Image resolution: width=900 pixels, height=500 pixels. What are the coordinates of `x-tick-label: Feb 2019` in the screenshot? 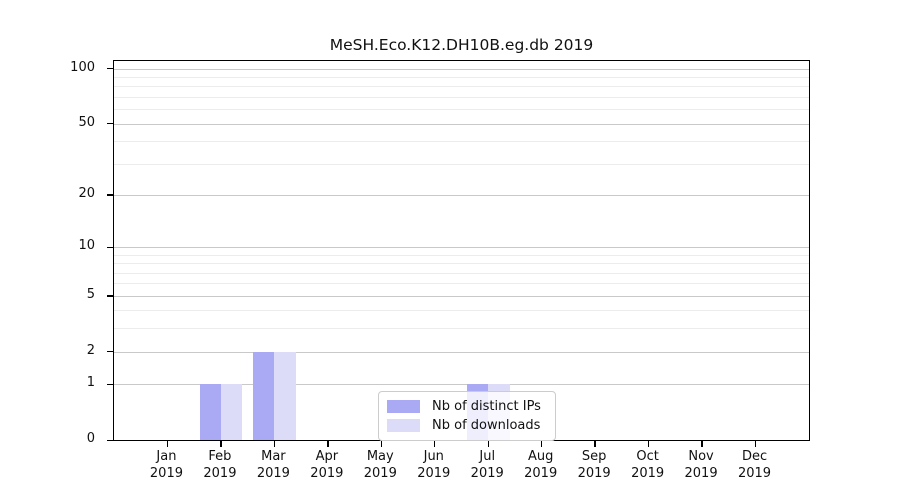 It's located at (220, 465).